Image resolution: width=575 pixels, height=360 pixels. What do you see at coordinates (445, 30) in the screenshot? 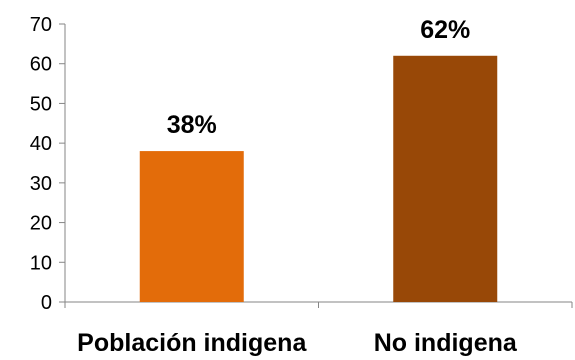
I see `data-label: 62%` at bounding box center [445, 30].